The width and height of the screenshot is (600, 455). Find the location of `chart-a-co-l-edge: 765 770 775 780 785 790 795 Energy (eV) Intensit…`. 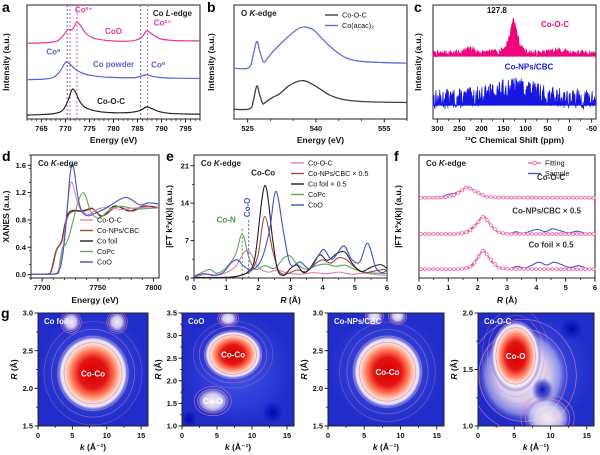

chart-a-co-l-edge: 765 770 775 780 785 790 795 Energy (eV) Intensit… is located at coordinates (101, 74).